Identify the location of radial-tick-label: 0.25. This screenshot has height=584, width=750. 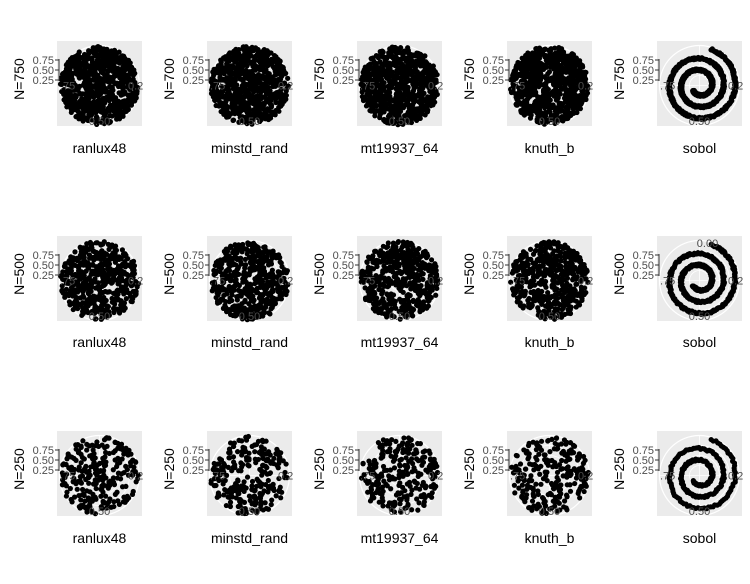
(43, 81).